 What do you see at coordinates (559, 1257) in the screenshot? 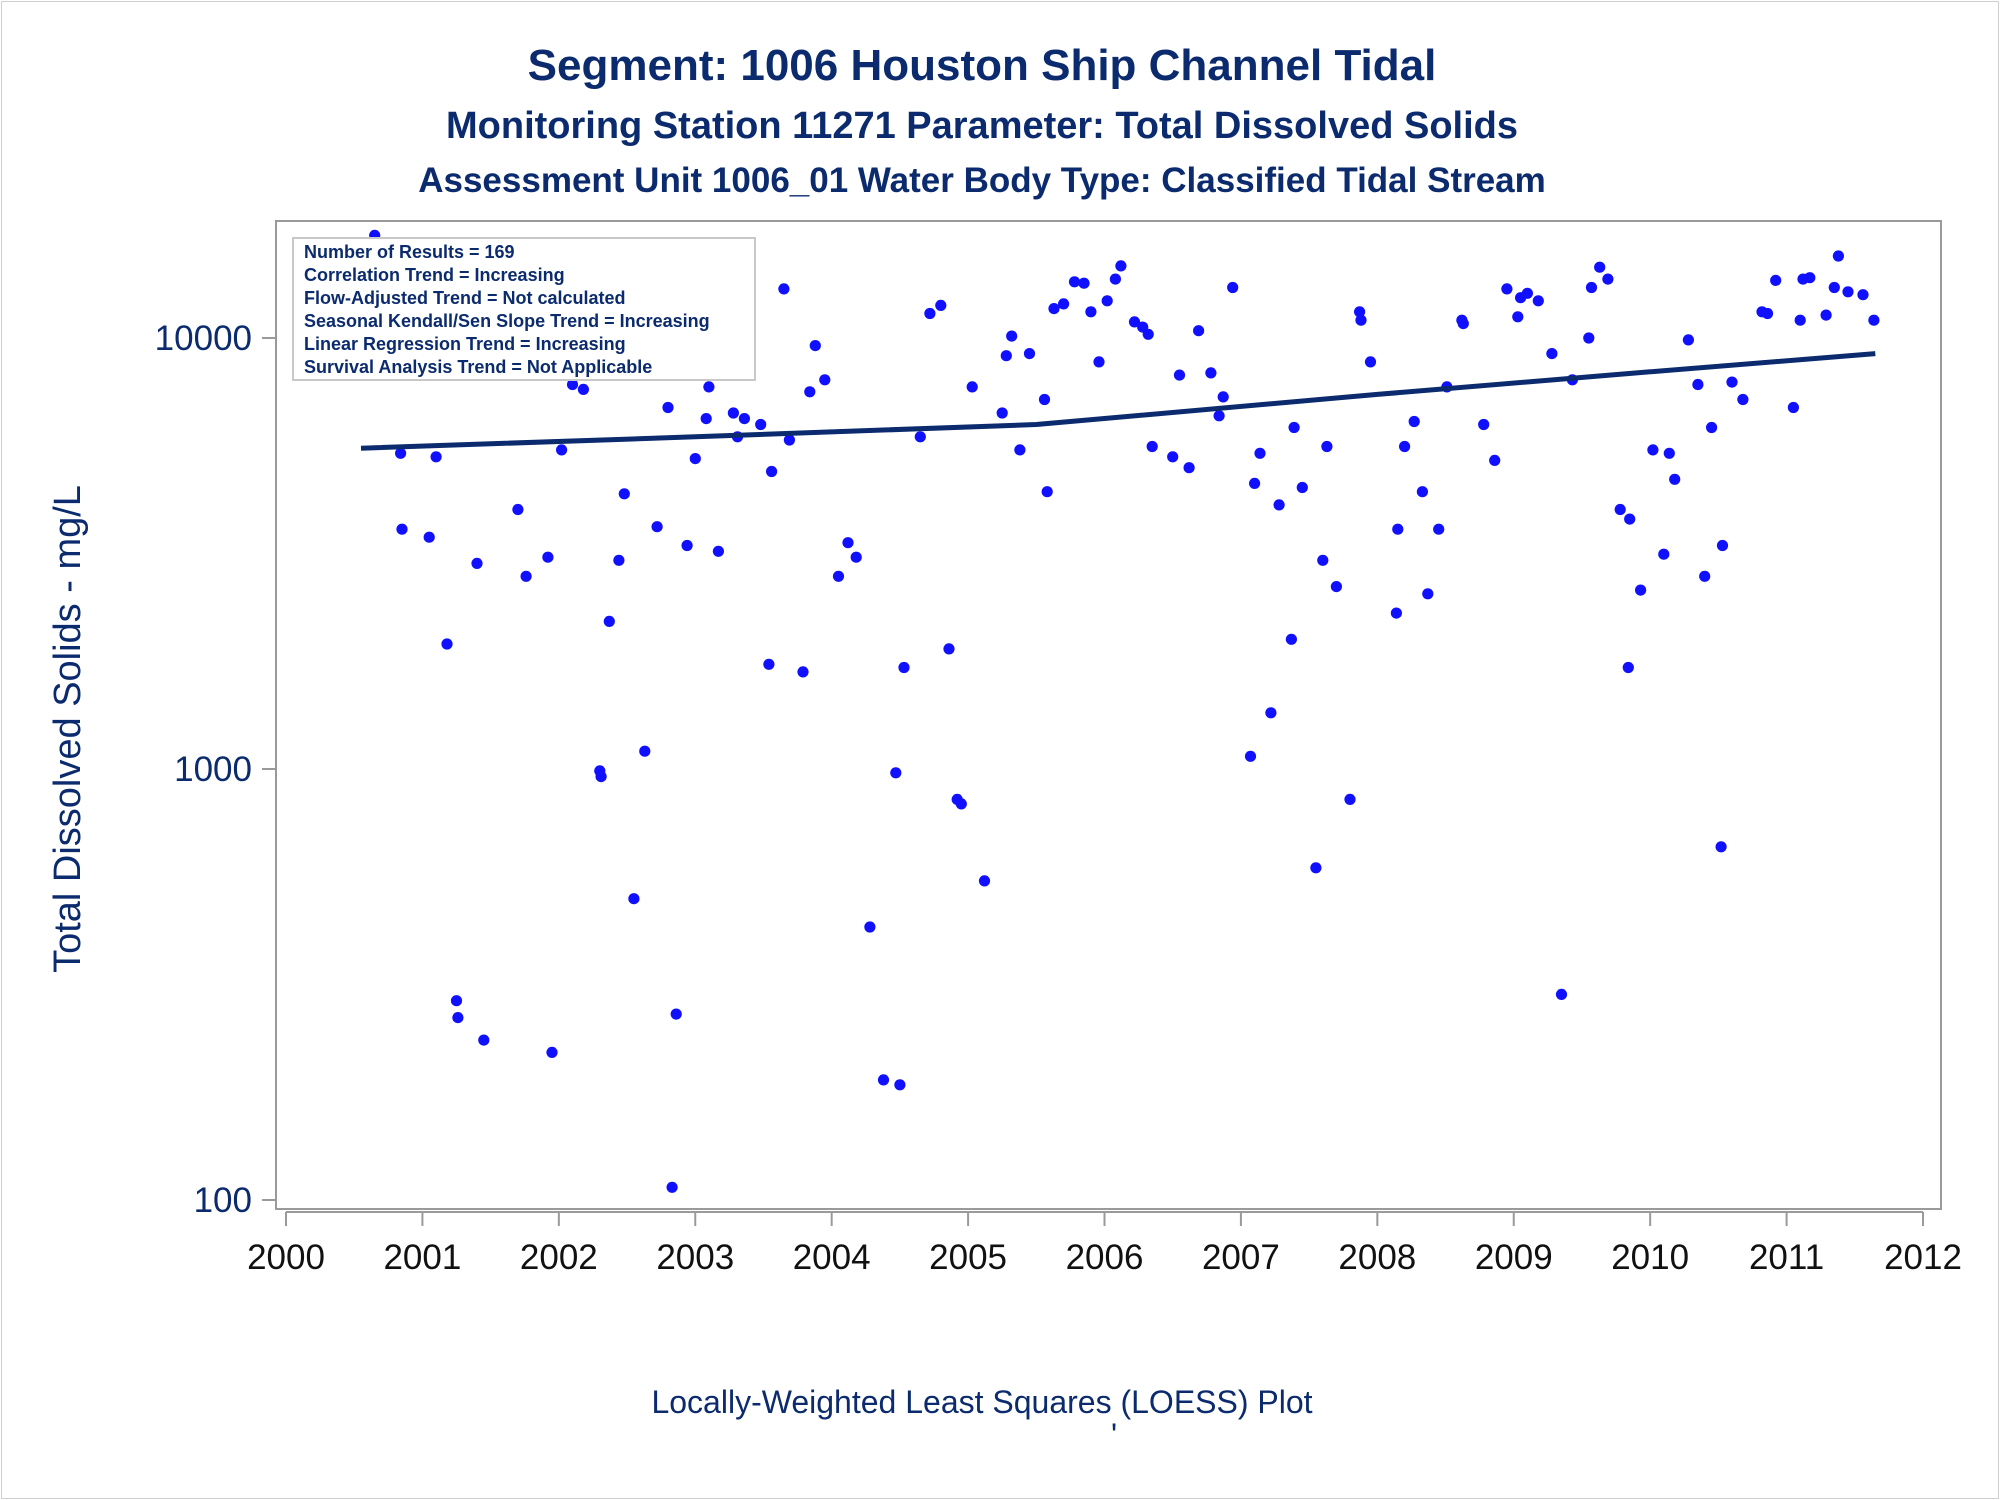
I see `x-tick-label: 2002` at bounding box center [559, 1257].